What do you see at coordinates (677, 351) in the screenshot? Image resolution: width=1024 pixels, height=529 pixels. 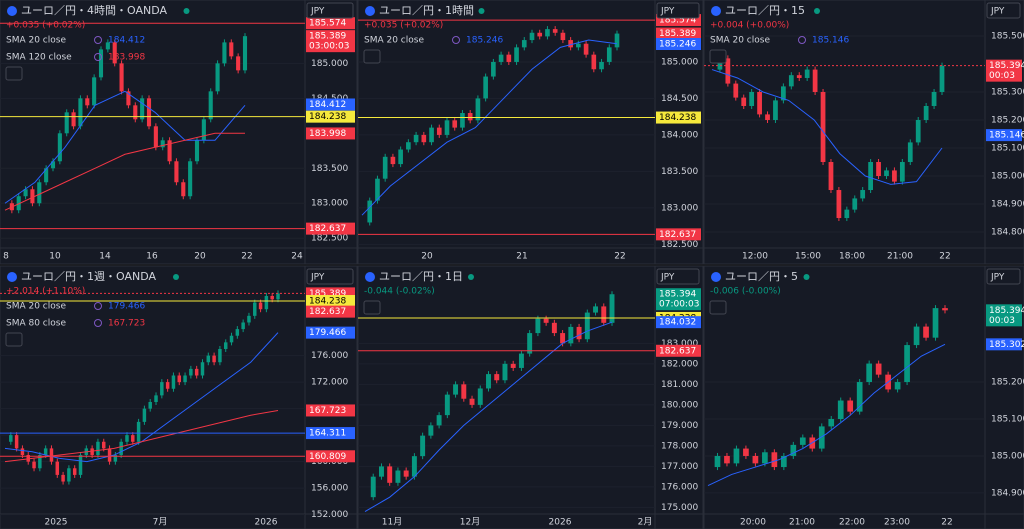 I see `price-tag-label: 182.637` at bounding box center [677, 351].